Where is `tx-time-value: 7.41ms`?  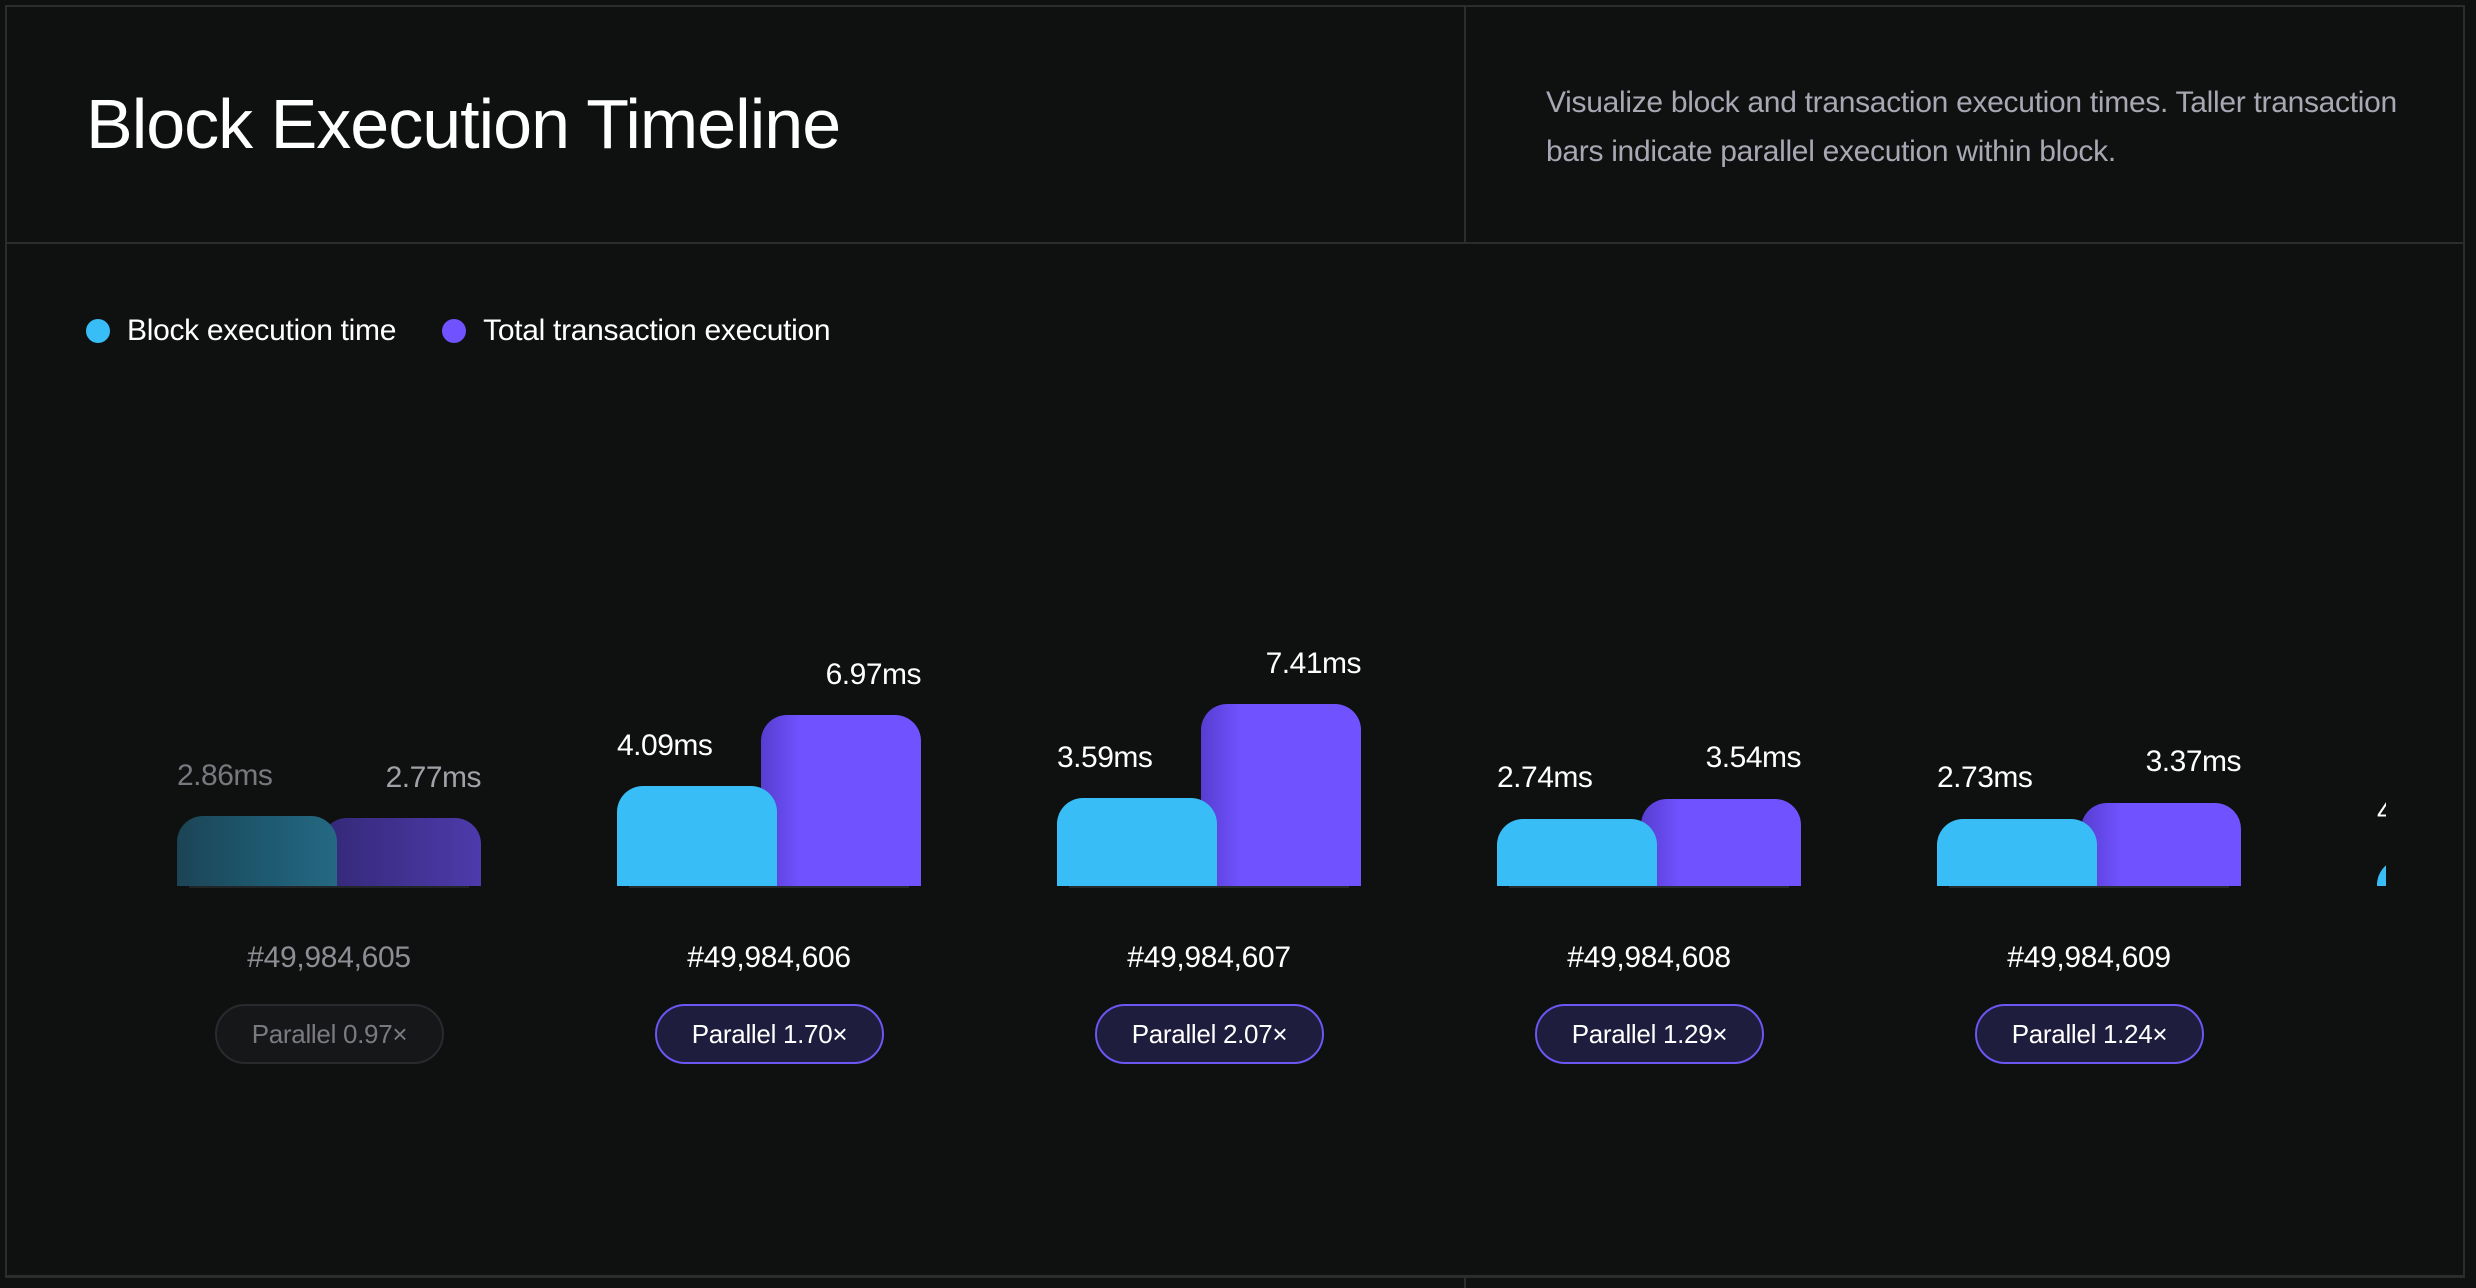
tx-time-value: 7.41ms is located at coordinates (1313, 663).